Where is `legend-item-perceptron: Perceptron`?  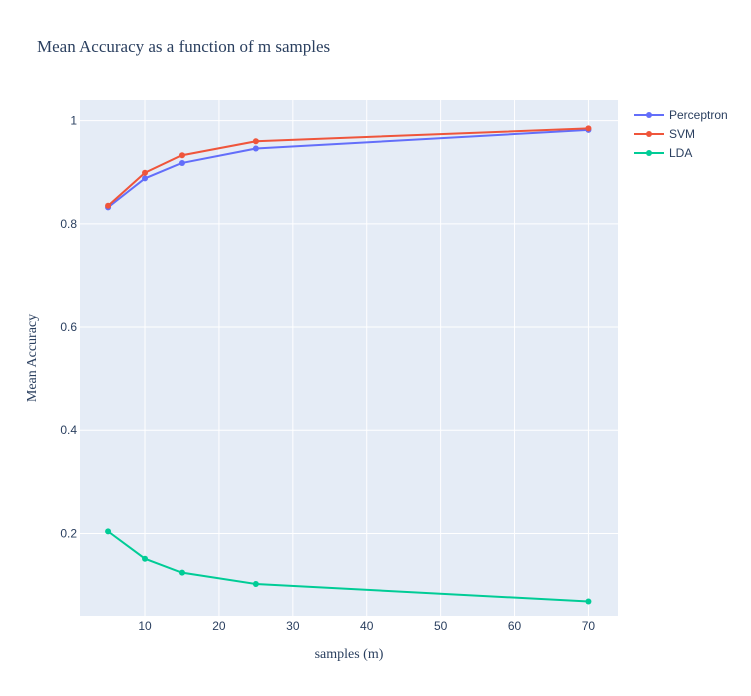 legend-item-perceptron: Perceptron is located at coordinates (681, 115).